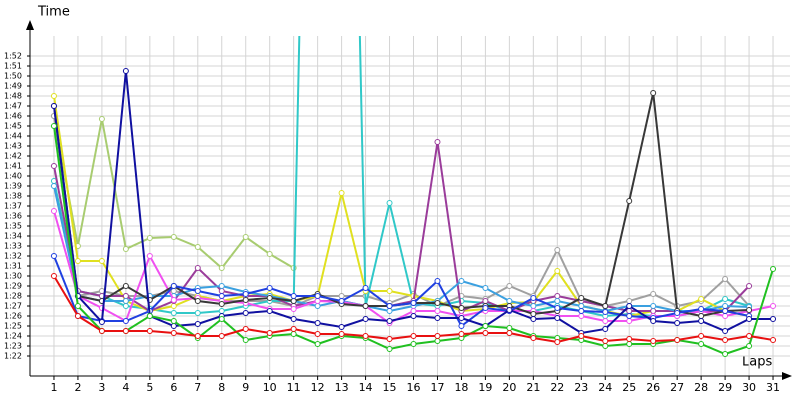  What do you see at coordinates (757, 362) in the screenshot?
I see `x-axis-label: Laps` at bounding box center [757, 362].